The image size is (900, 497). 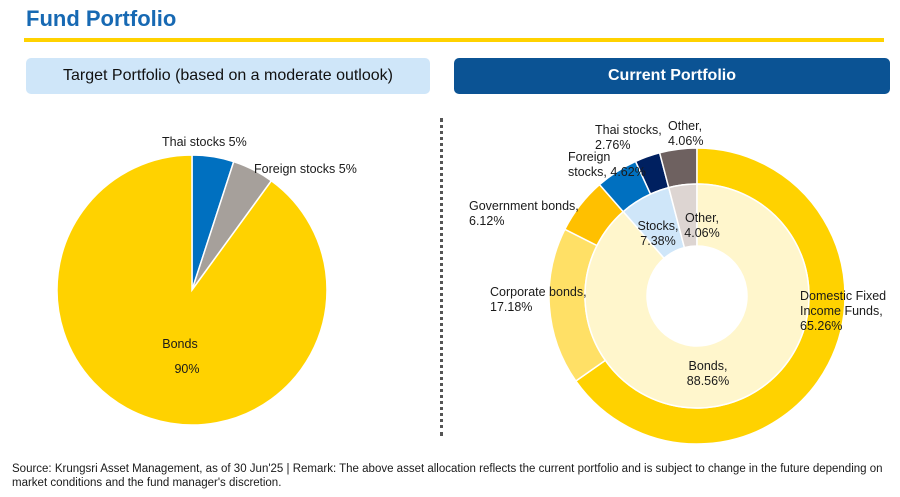 I want to click on outer-label-thai-stocks: Thai stocks, 2.76%, so click(x=628, y=137).